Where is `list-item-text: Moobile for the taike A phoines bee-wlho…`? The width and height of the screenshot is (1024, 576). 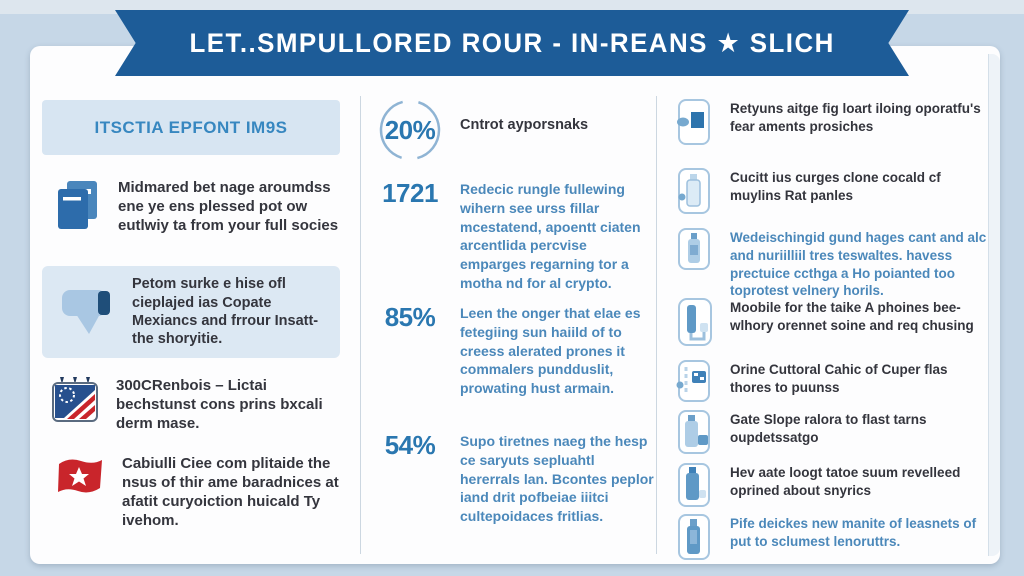
list-item-text: Moobile for the taike A phoines bee-wlho… is located at coordinates (852, 316).